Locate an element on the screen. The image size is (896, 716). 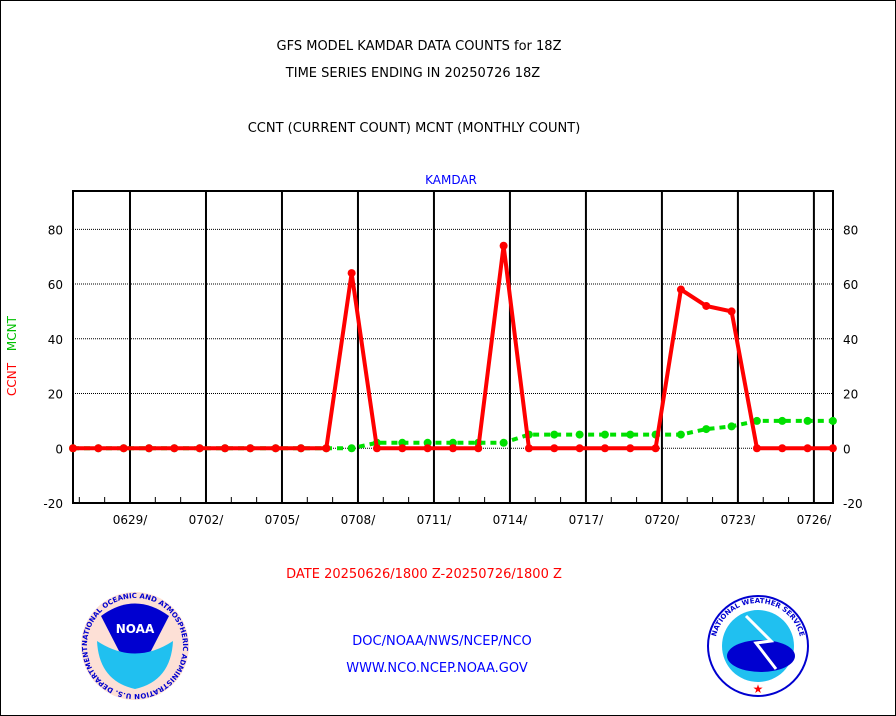
y-tick-label-right: 40 is located at coordinates (850, 340).